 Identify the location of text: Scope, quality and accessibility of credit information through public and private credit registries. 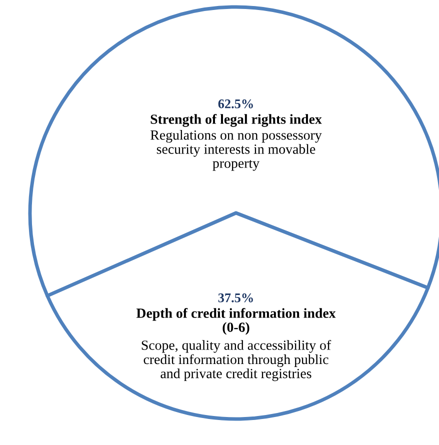
(237, 361).